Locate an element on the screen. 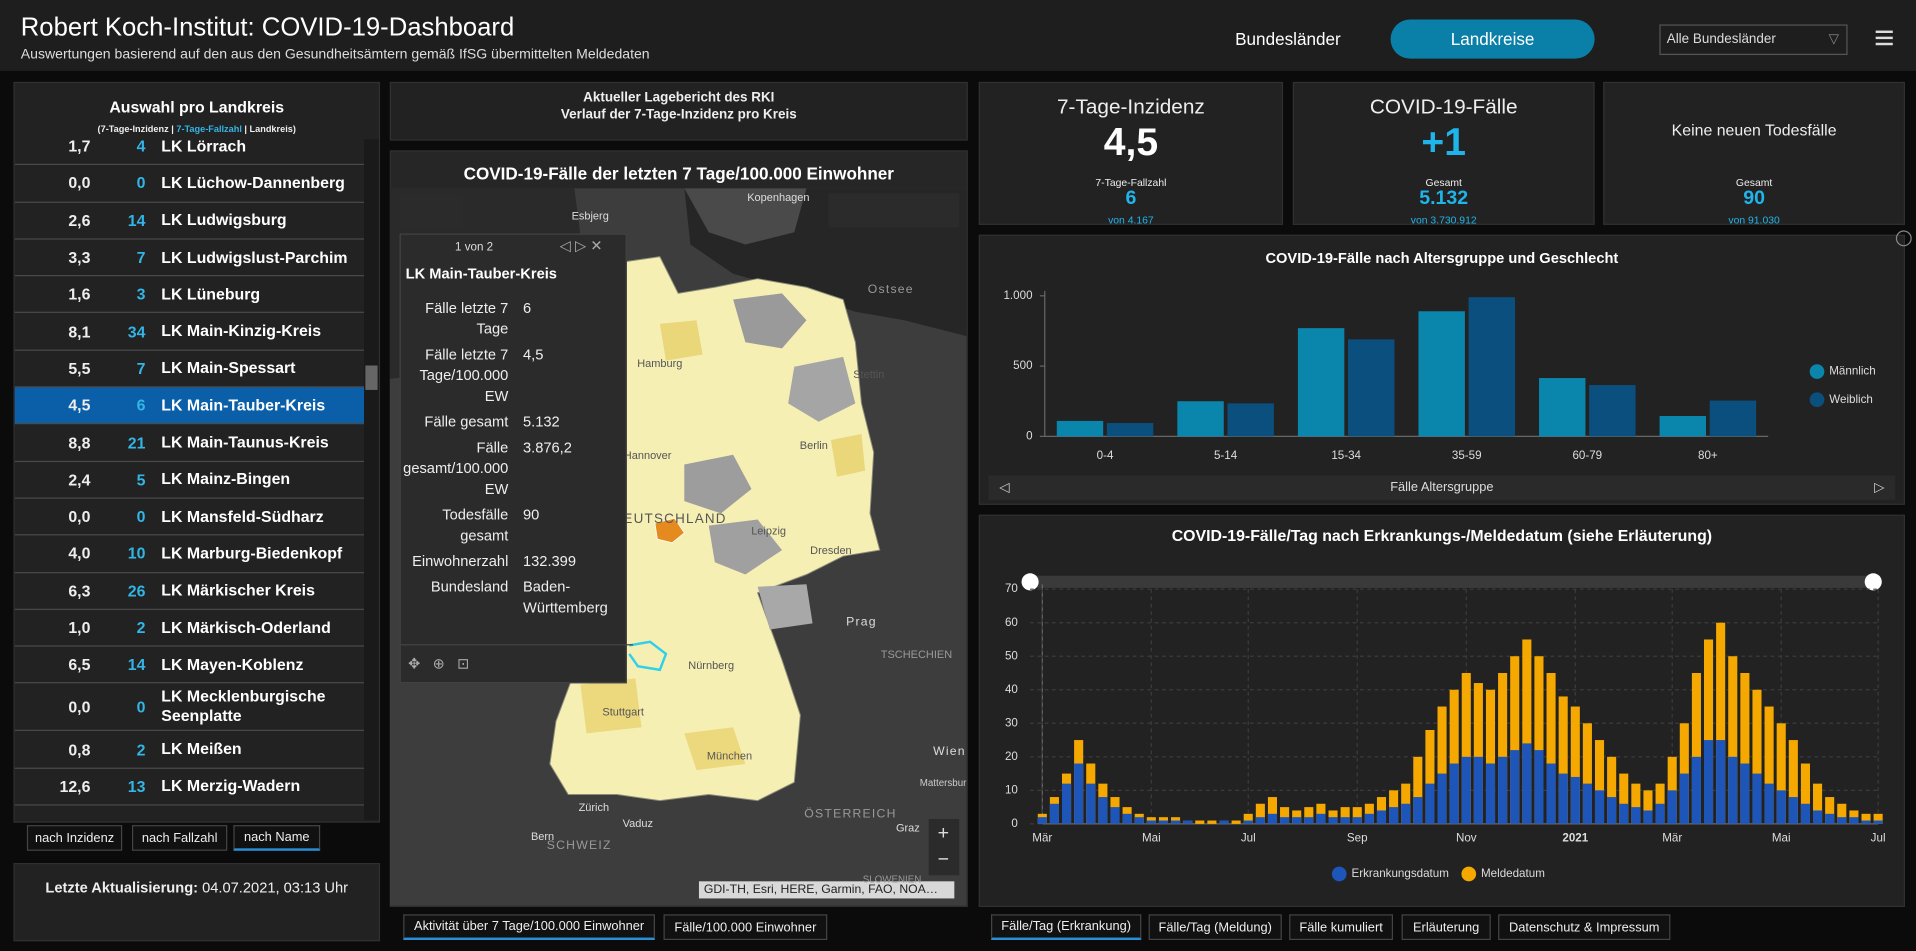  report-line: Verlauf der 7-Tage-Inzidenz pro Kreis is located at coordinates (678, 115).